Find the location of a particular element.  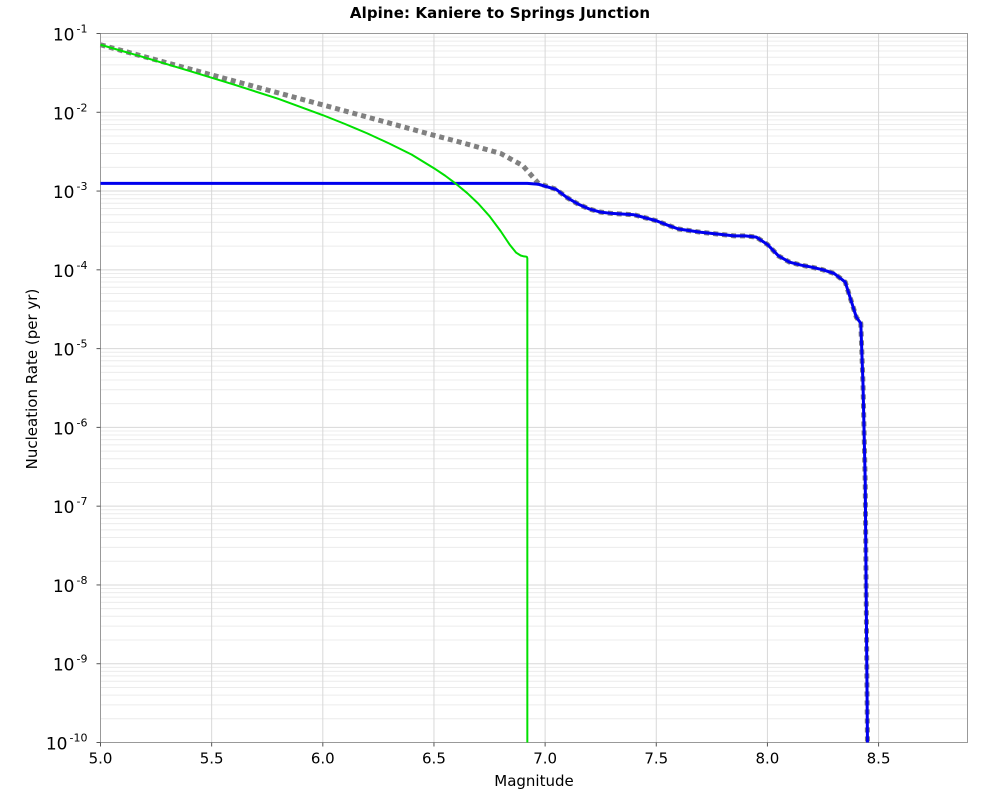

x-tick-label: 5.0 is located at coordinates (101, 759).